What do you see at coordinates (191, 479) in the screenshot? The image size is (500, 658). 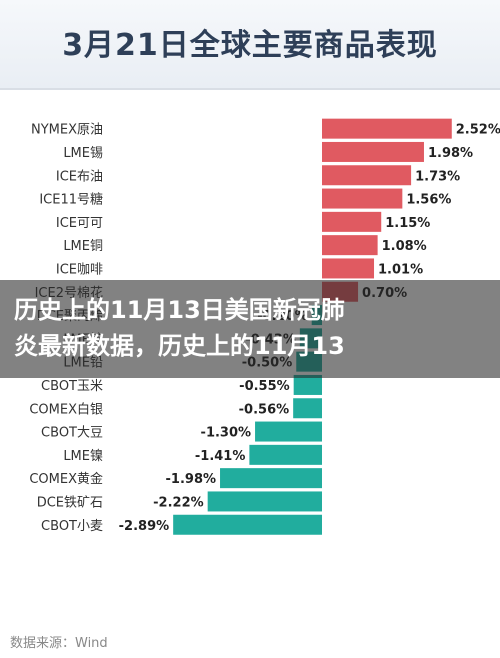 I see `value-label: -1.98%` at bounding box center [191, 479].